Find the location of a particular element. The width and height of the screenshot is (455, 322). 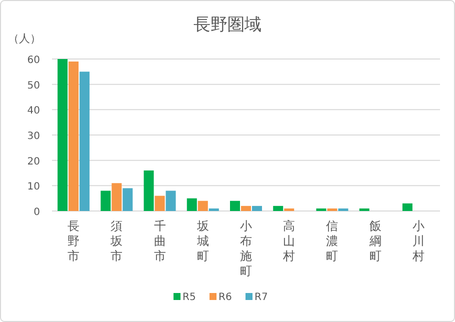

legend-label: R6 is located at coordinates (225, 297).